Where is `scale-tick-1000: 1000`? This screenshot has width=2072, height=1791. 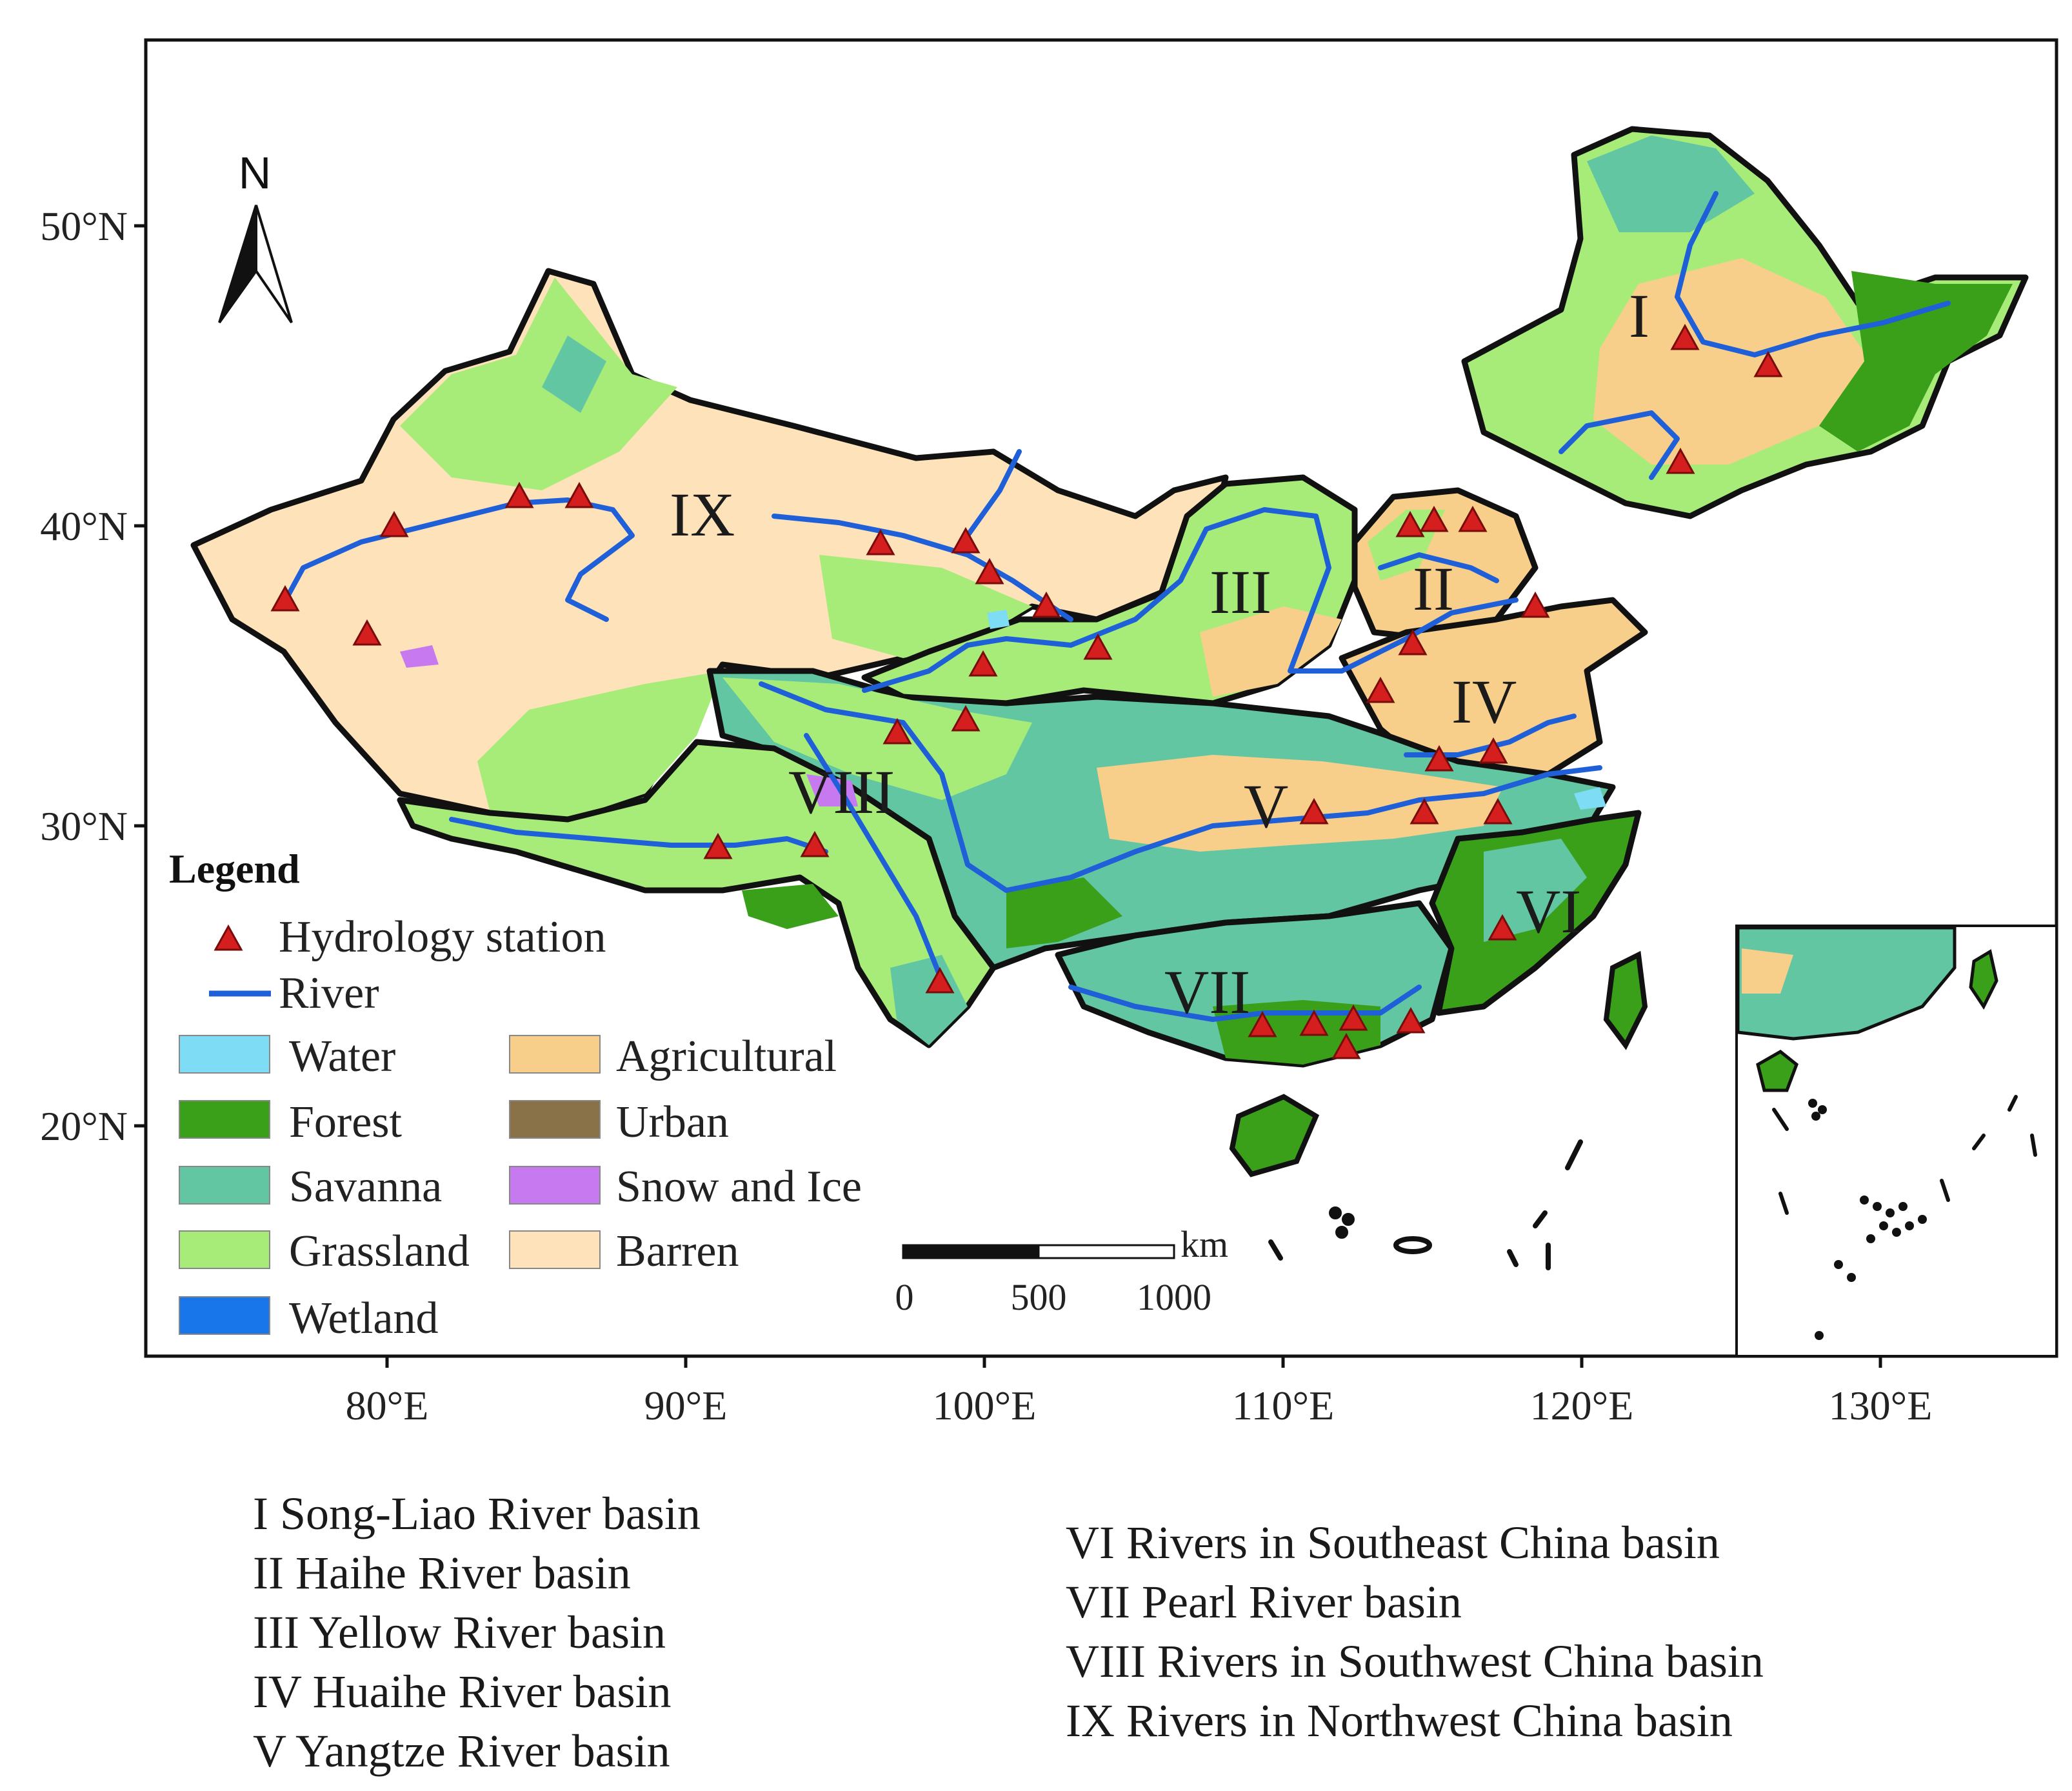 scale-tick-1000: 1000 is located at coordinates (1174, 1297).